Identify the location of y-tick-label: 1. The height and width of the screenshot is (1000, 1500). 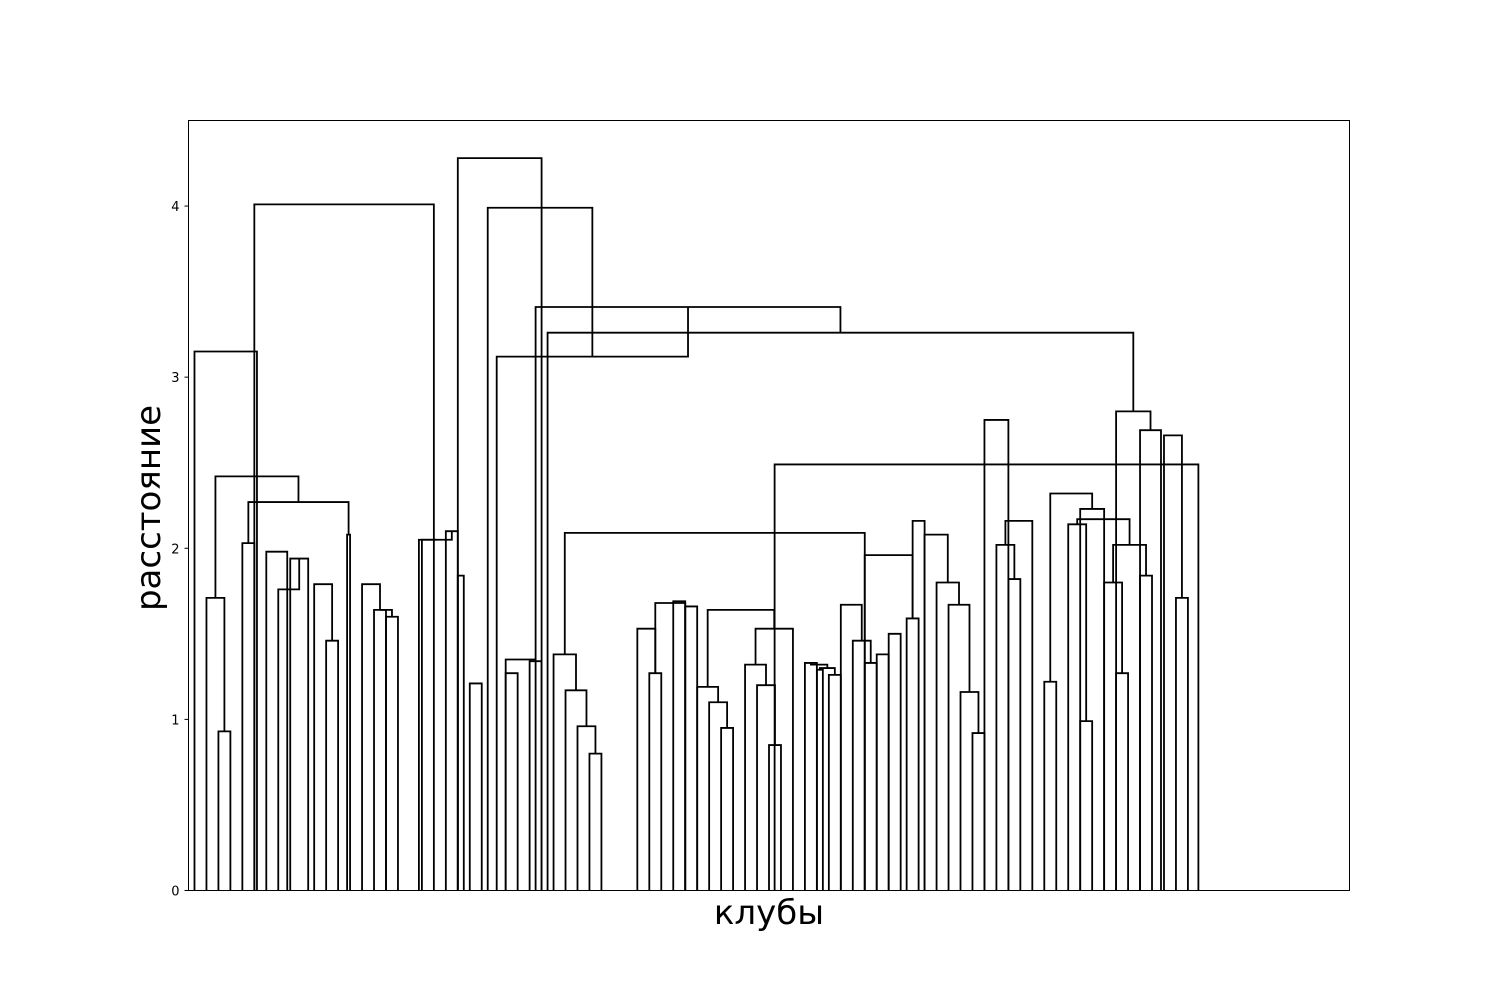
(175, 720).